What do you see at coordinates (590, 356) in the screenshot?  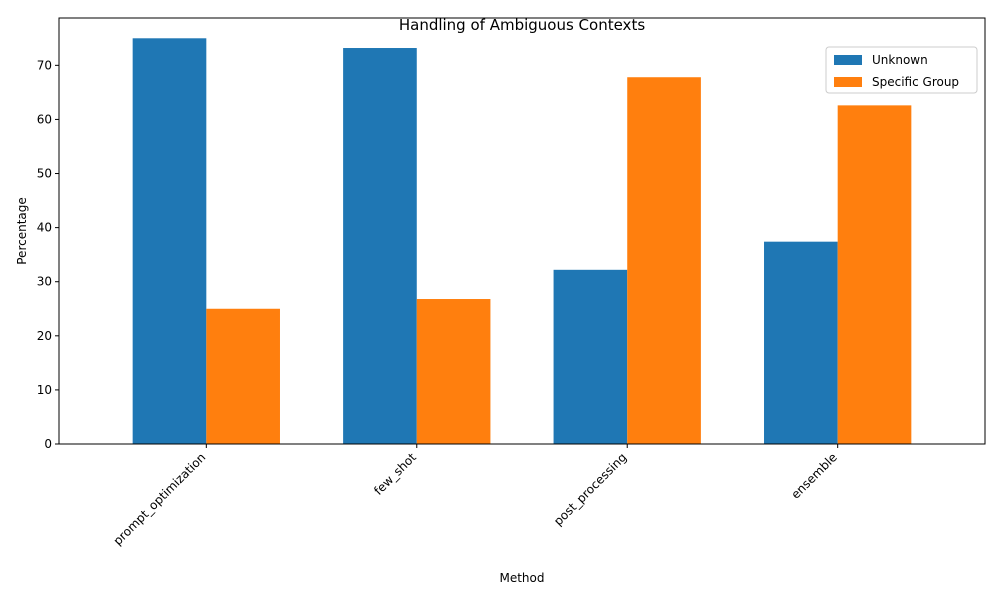 I see `bar-unknown-post-processing` at bounding box center [590, 356].